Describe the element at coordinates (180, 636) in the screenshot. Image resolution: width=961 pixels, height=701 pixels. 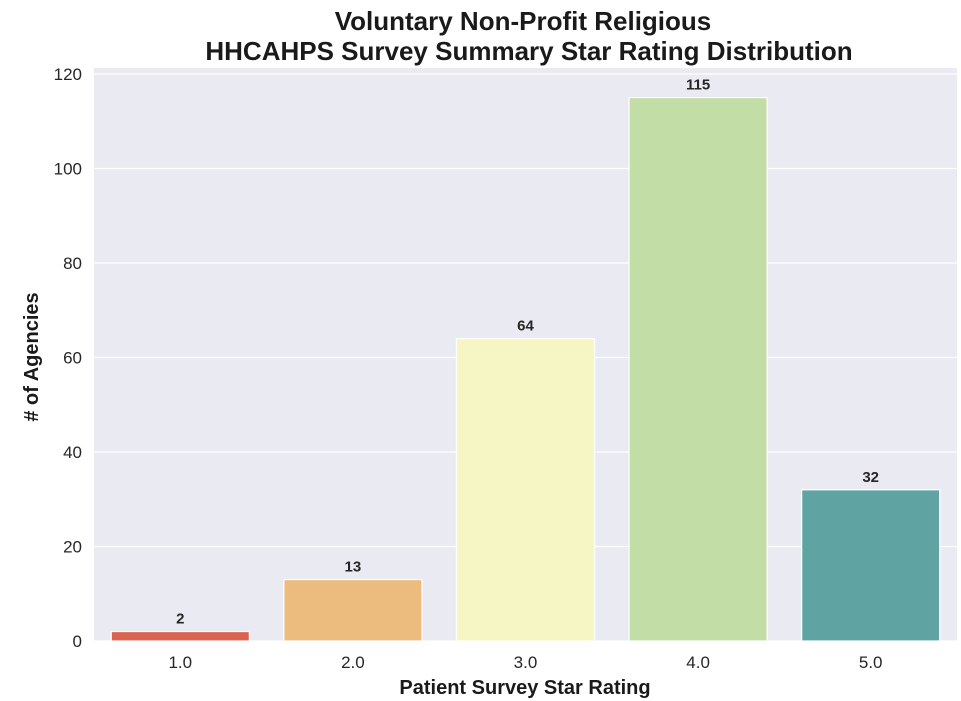
I see `bar-1.0` at that location.